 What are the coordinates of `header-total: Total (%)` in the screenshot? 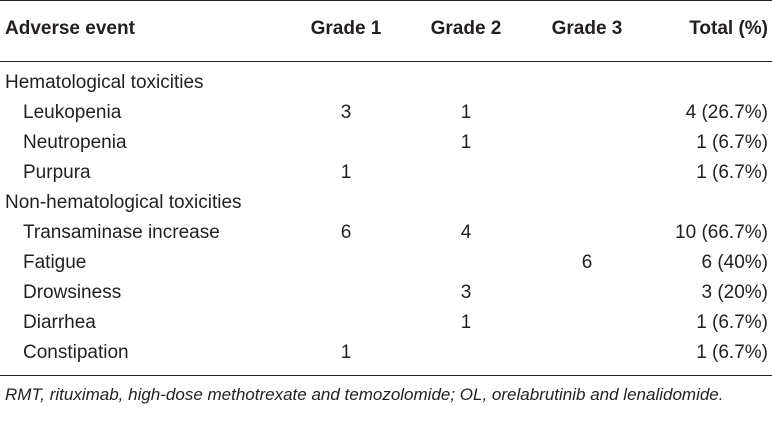 It's located at (728, 28).